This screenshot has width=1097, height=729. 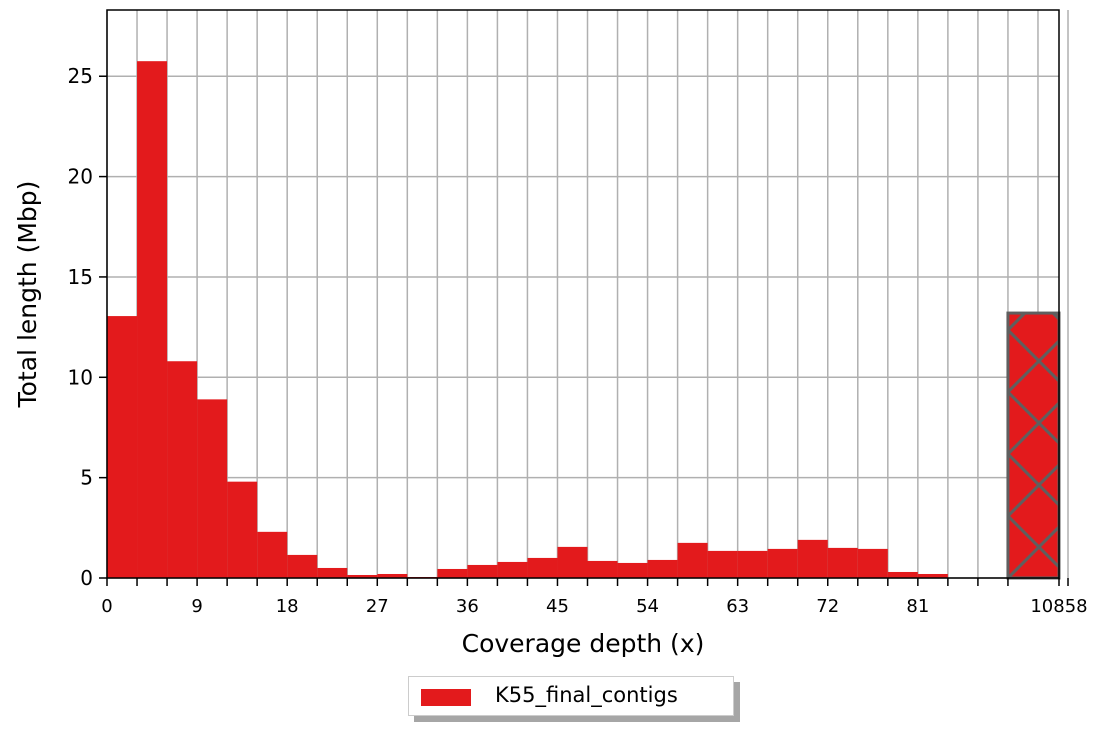 What do you see at coordinates (377, 606) in the screenshot?
I see `x-tick-label: 27` at bounding box center [377, 606].